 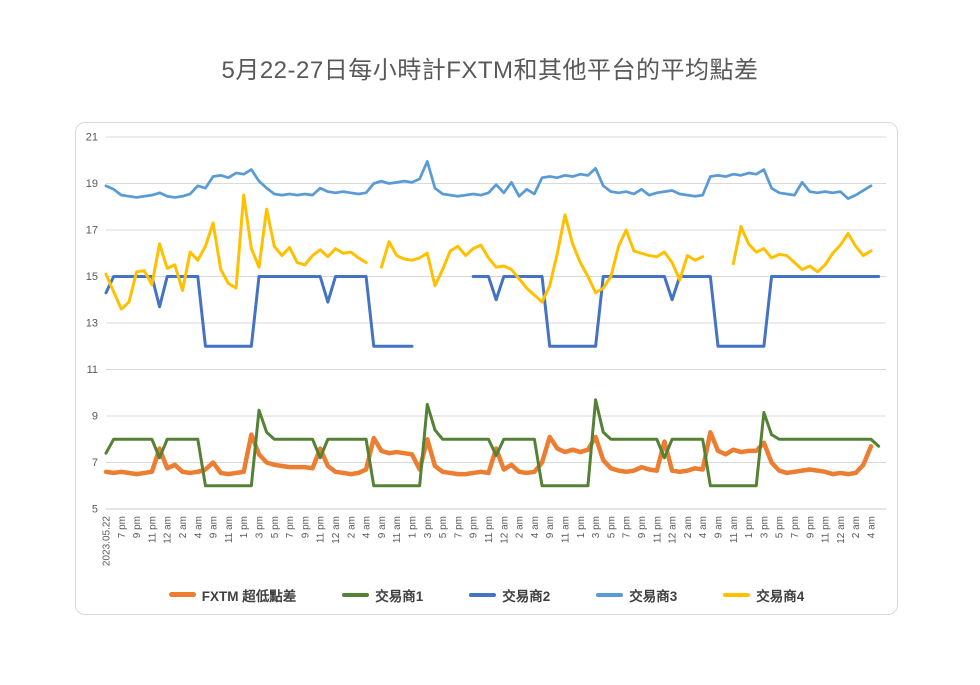 I want to click on y-tick-label-9: 9, so click(x=95, y=417).